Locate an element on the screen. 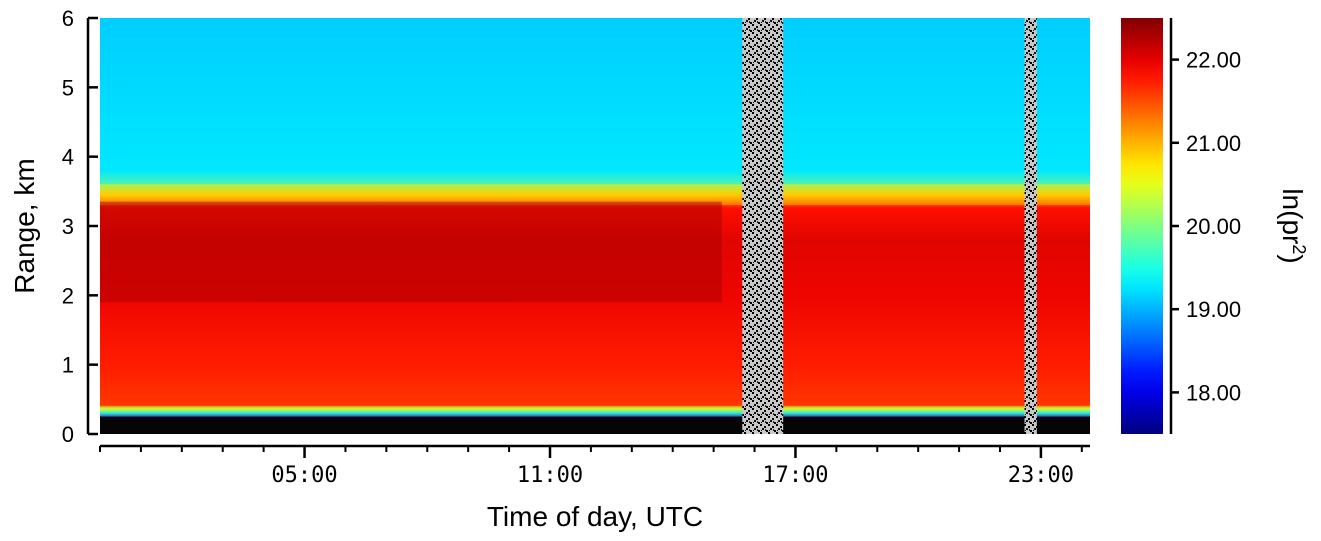  colorbar-label-main: ln(pr is located at coordinates (1292, 216).